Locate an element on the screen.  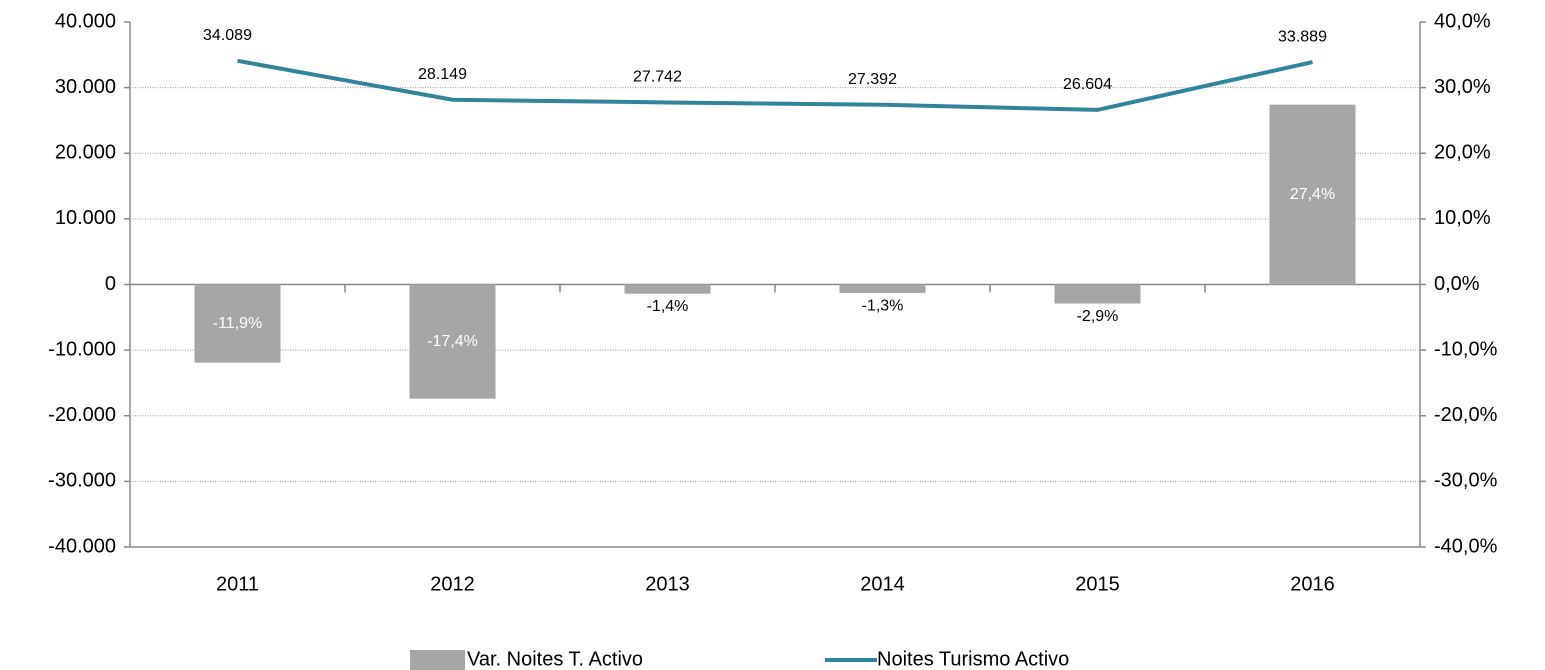
x-tick-label: 2011 is located at coordinates (237, 584).